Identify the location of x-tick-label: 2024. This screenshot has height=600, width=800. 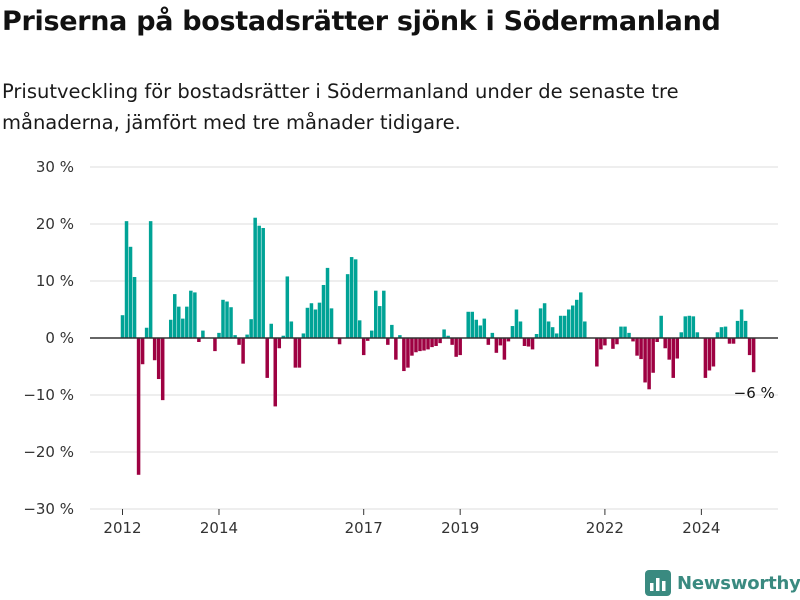
(701, 528).